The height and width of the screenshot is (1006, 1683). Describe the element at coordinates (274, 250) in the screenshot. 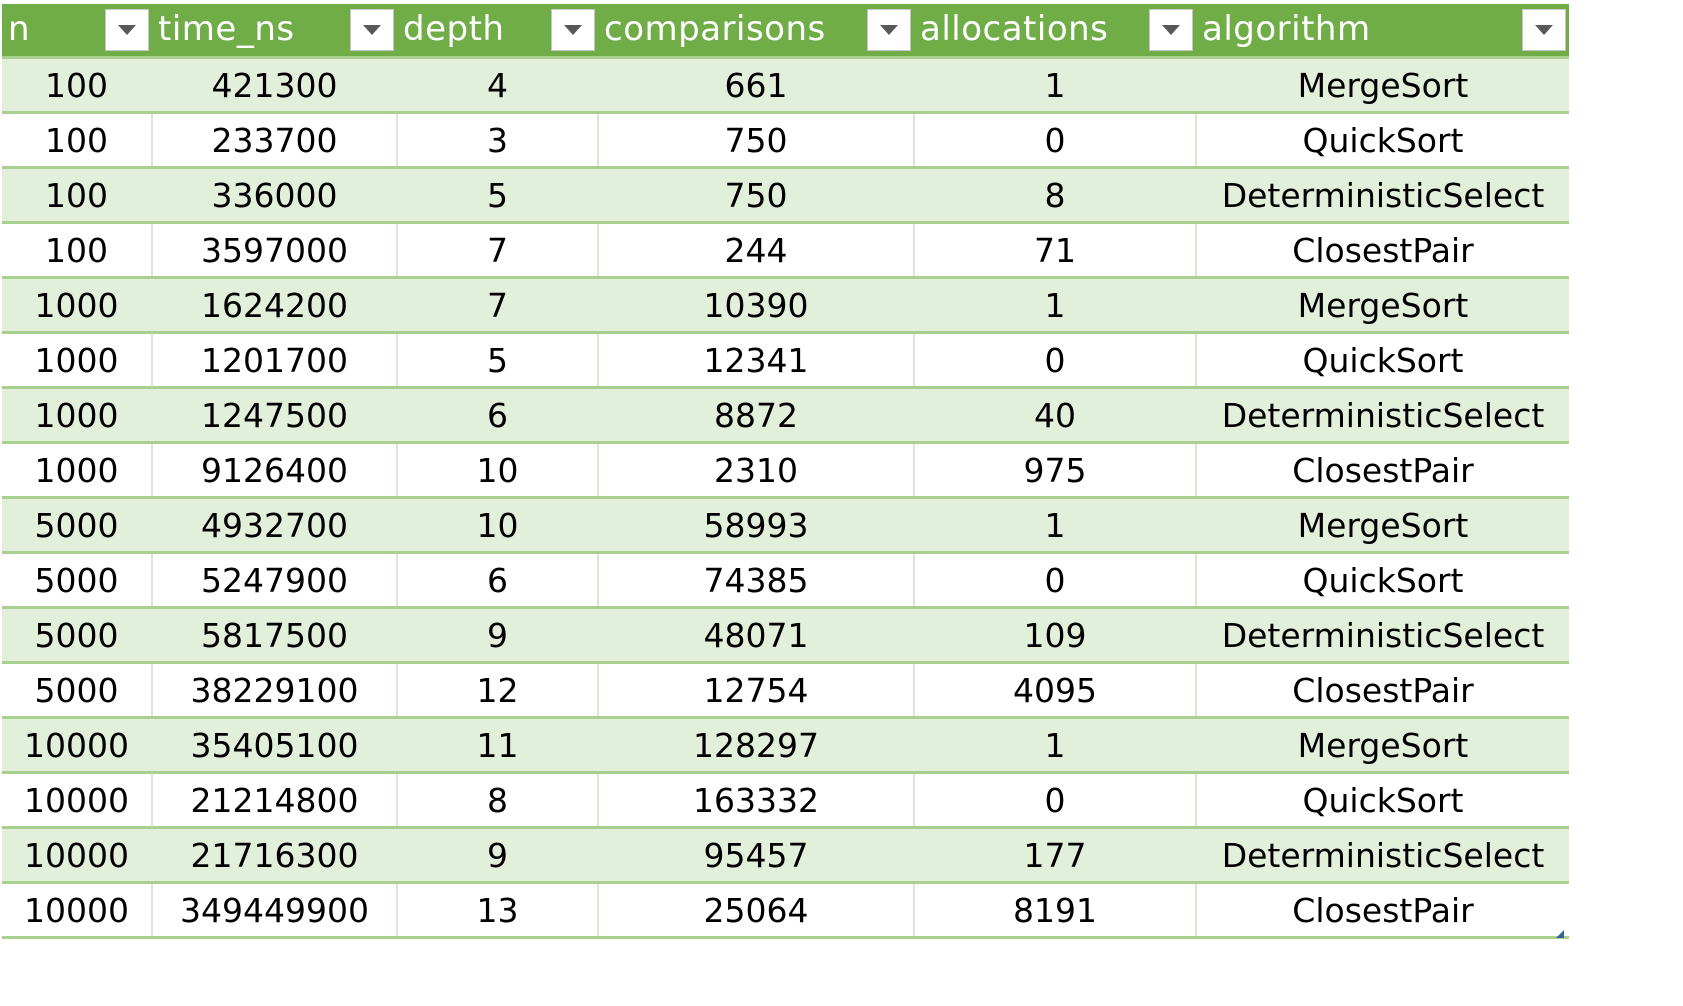

I see `cell-time_ns: 3597000` at that location.